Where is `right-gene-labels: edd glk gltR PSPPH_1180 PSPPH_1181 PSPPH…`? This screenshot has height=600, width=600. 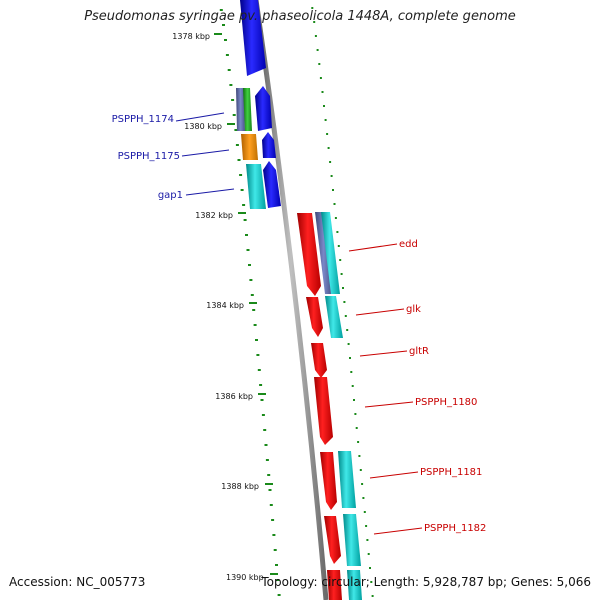 right-gene-labels: edd glk gltR PSPPH_1180 PSPPH_1181 PSPPH… is located at coordinates (417, 387).